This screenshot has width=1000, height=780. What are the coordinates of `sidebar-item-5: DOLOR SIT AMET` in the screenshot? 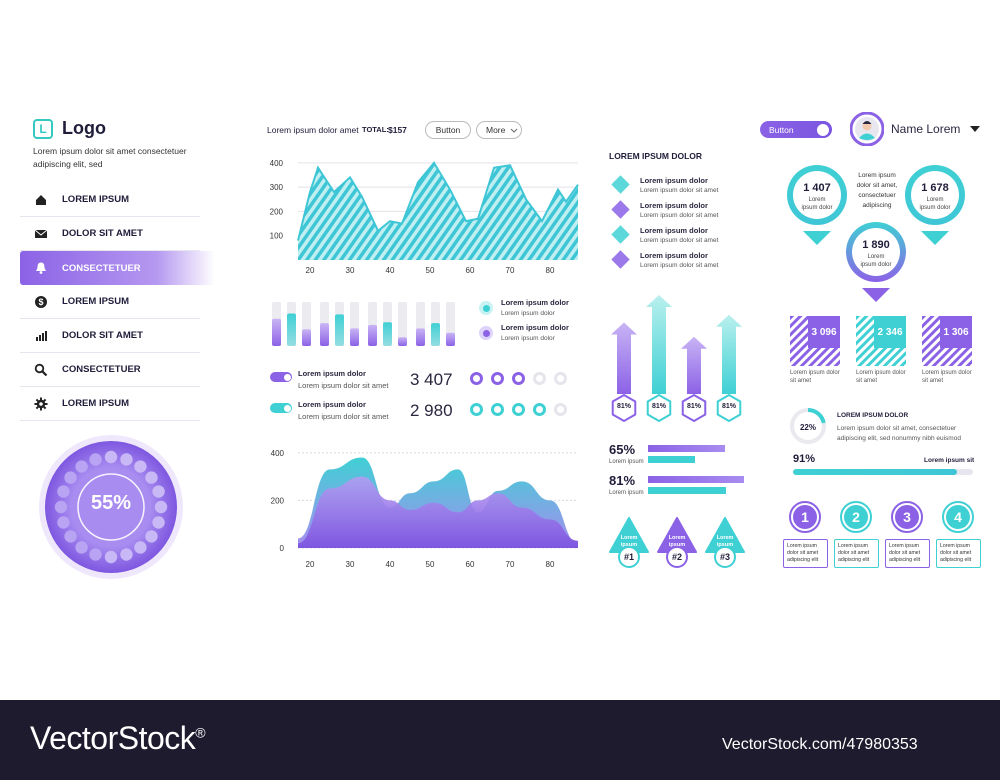 It's located at (110, 336).